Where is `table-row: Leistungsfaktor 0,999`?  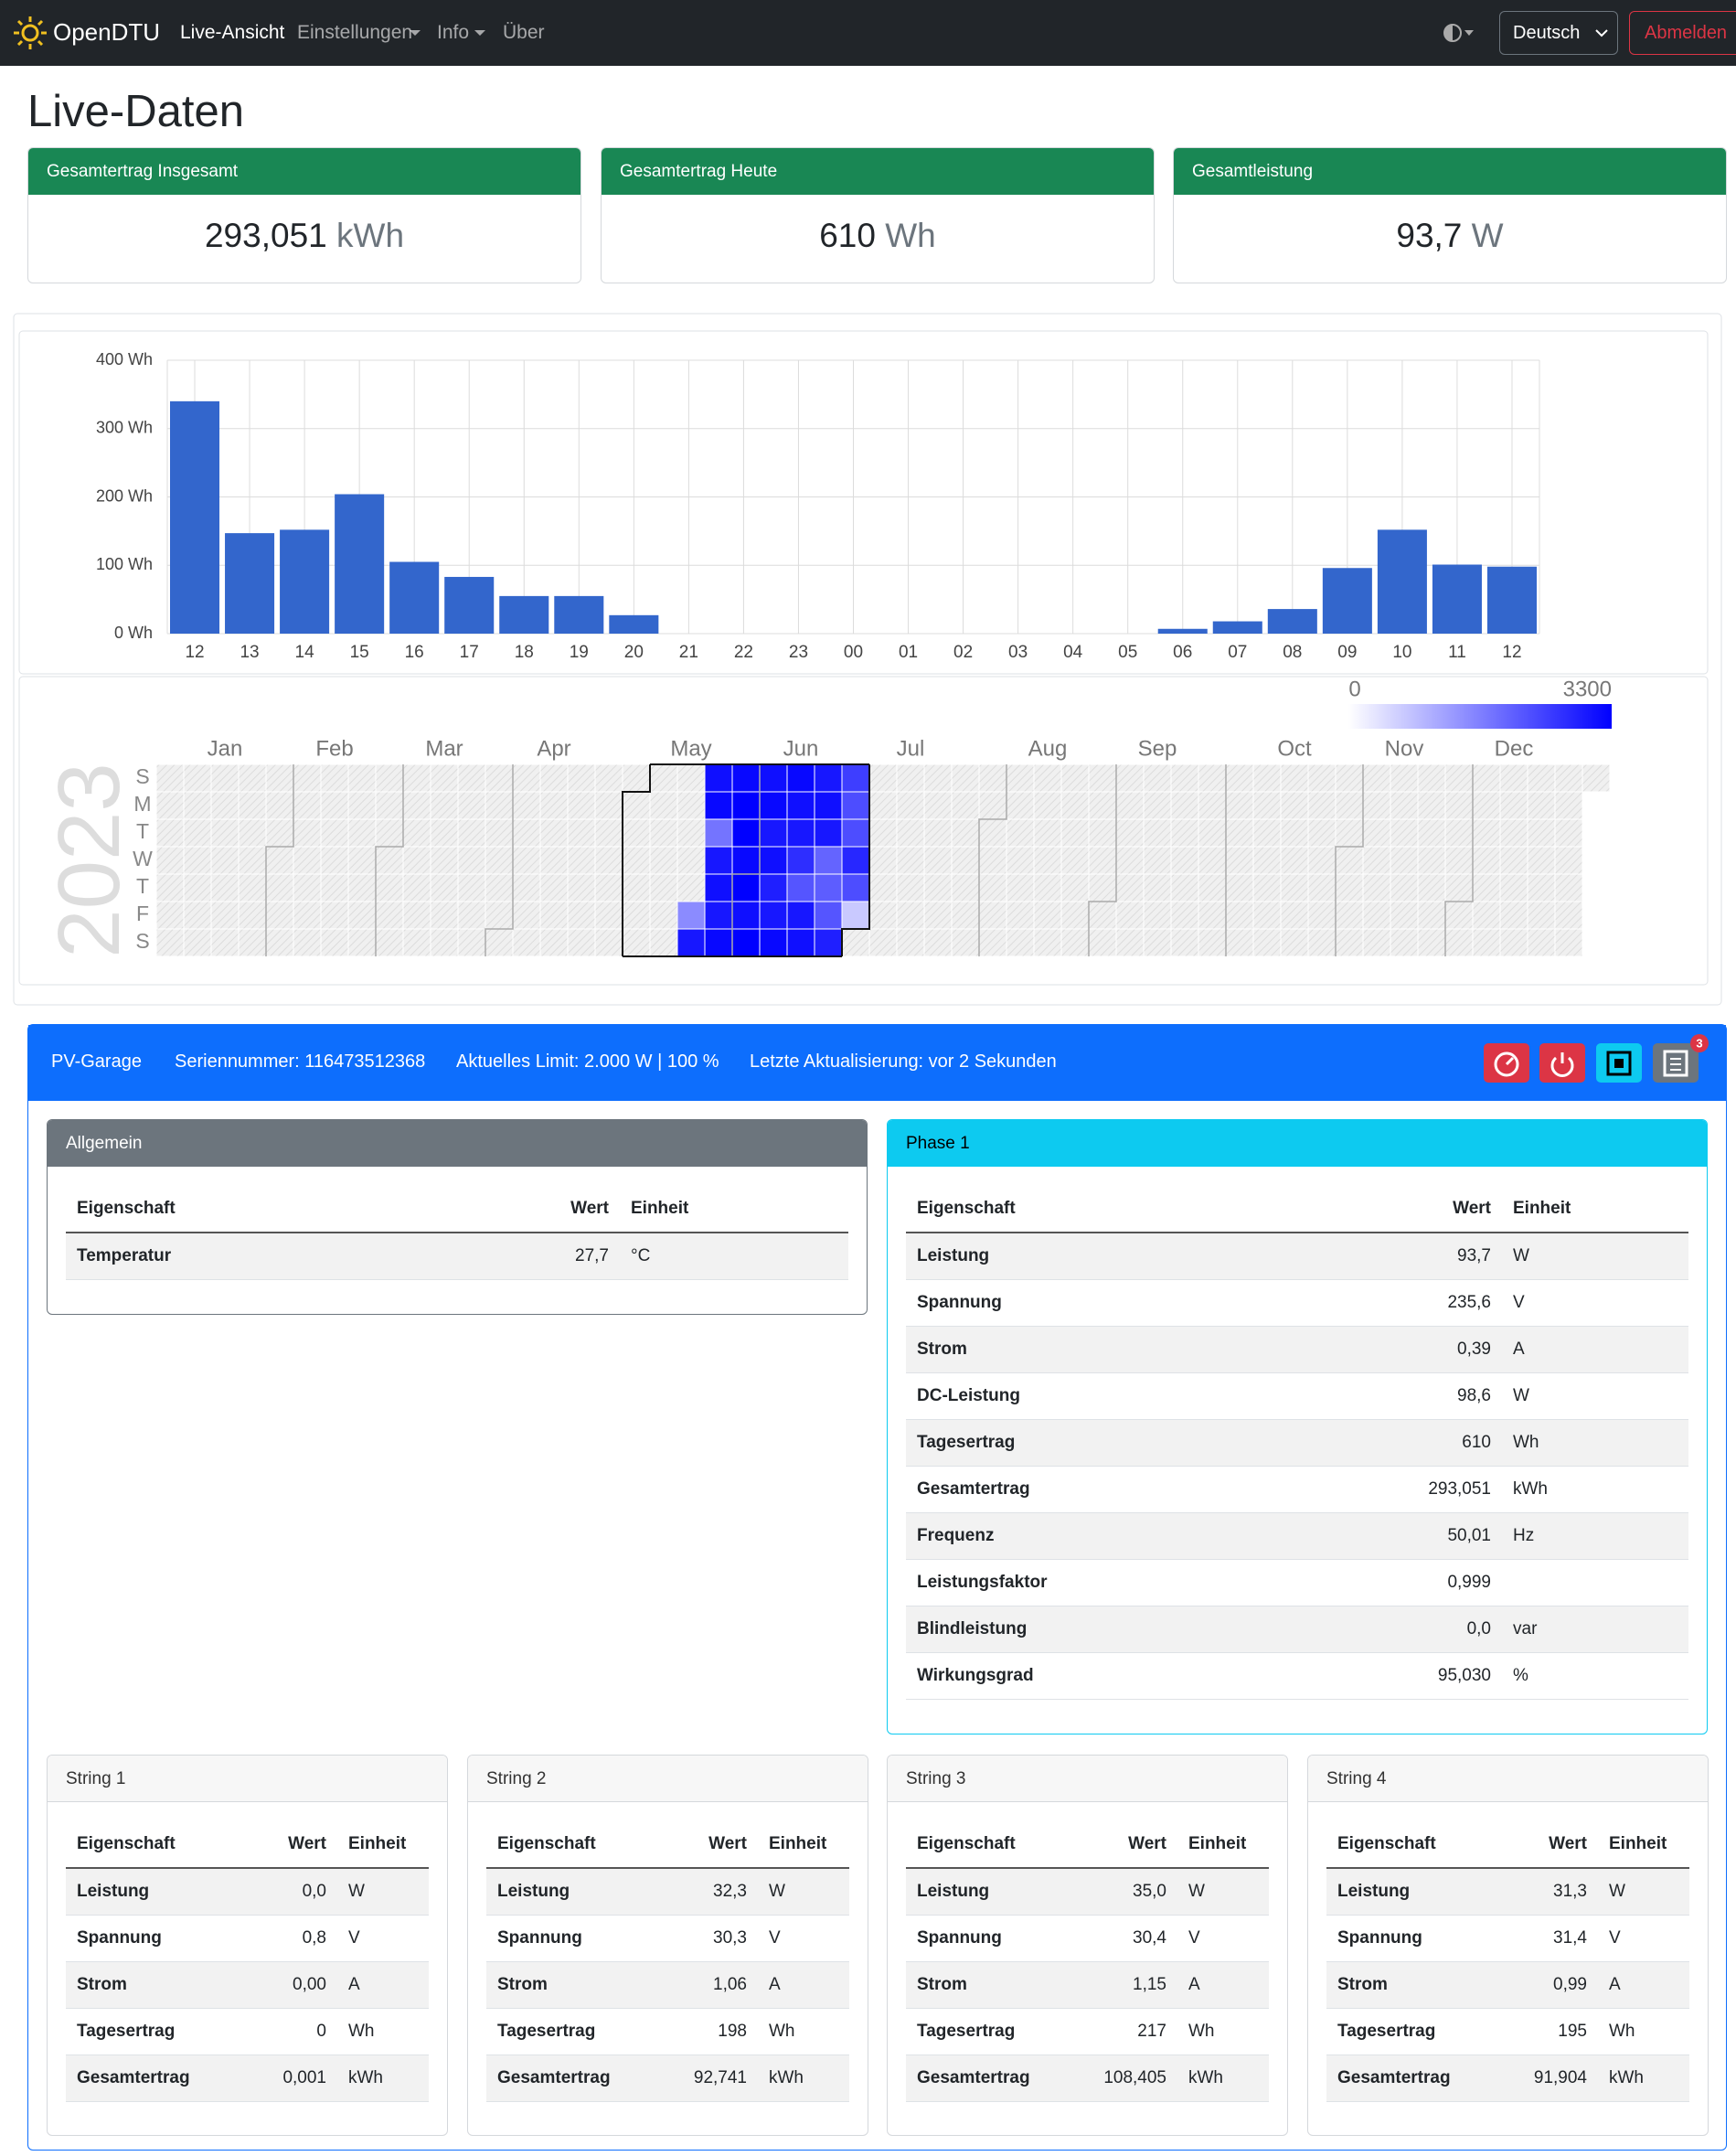 table-row: Leistungsfaktor 0,999 is located at coordinates (1297, 1582).